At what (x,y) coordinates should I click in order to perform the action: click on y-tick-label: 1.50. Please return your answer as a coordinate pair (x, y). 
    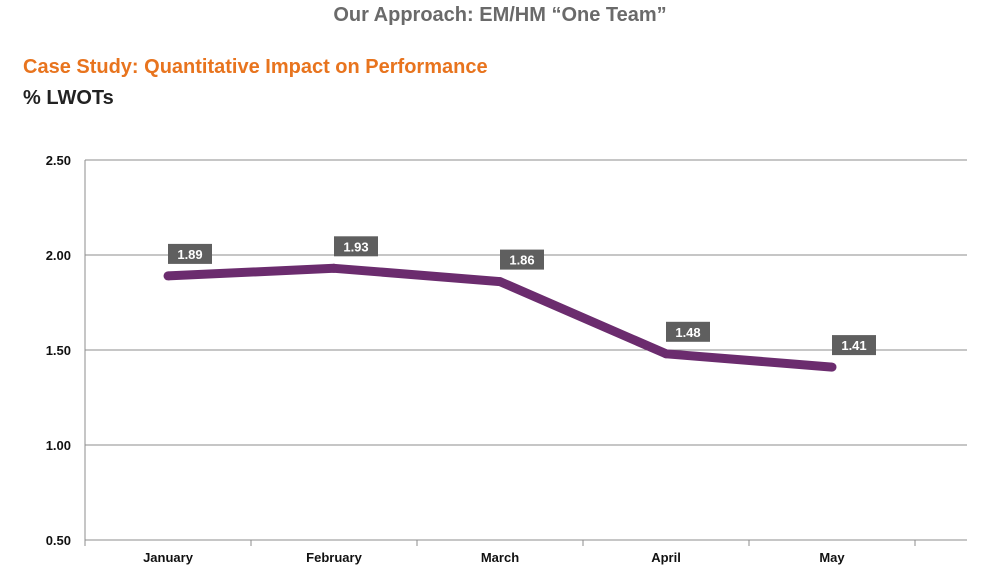
    Looking at the image, I should click on (58, 350).